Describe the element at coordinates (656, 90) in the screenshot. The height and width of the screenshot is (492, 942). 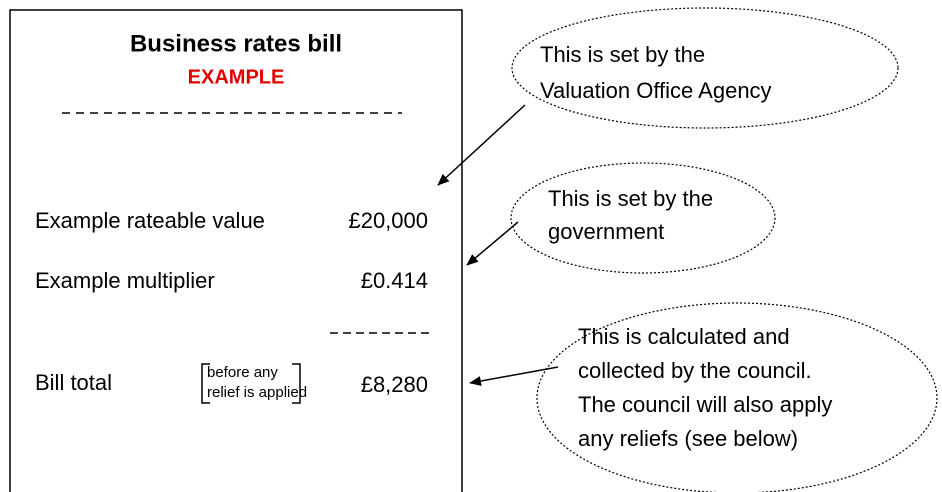
I see `callout-text: Valuation Office Agency` at that location.